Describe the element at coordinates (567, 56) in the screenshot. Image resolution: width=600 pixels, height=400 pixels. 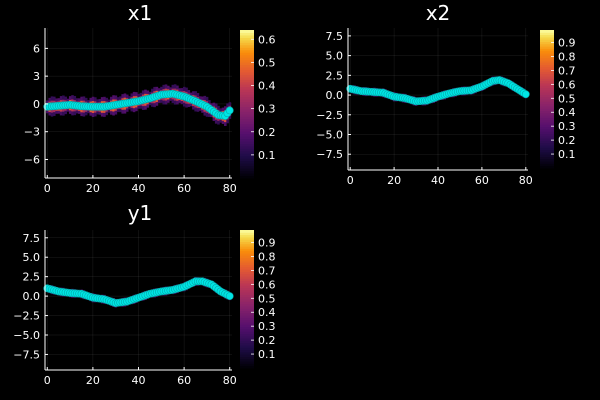
I see `colorbar-tick-label: 0.8` at that location.